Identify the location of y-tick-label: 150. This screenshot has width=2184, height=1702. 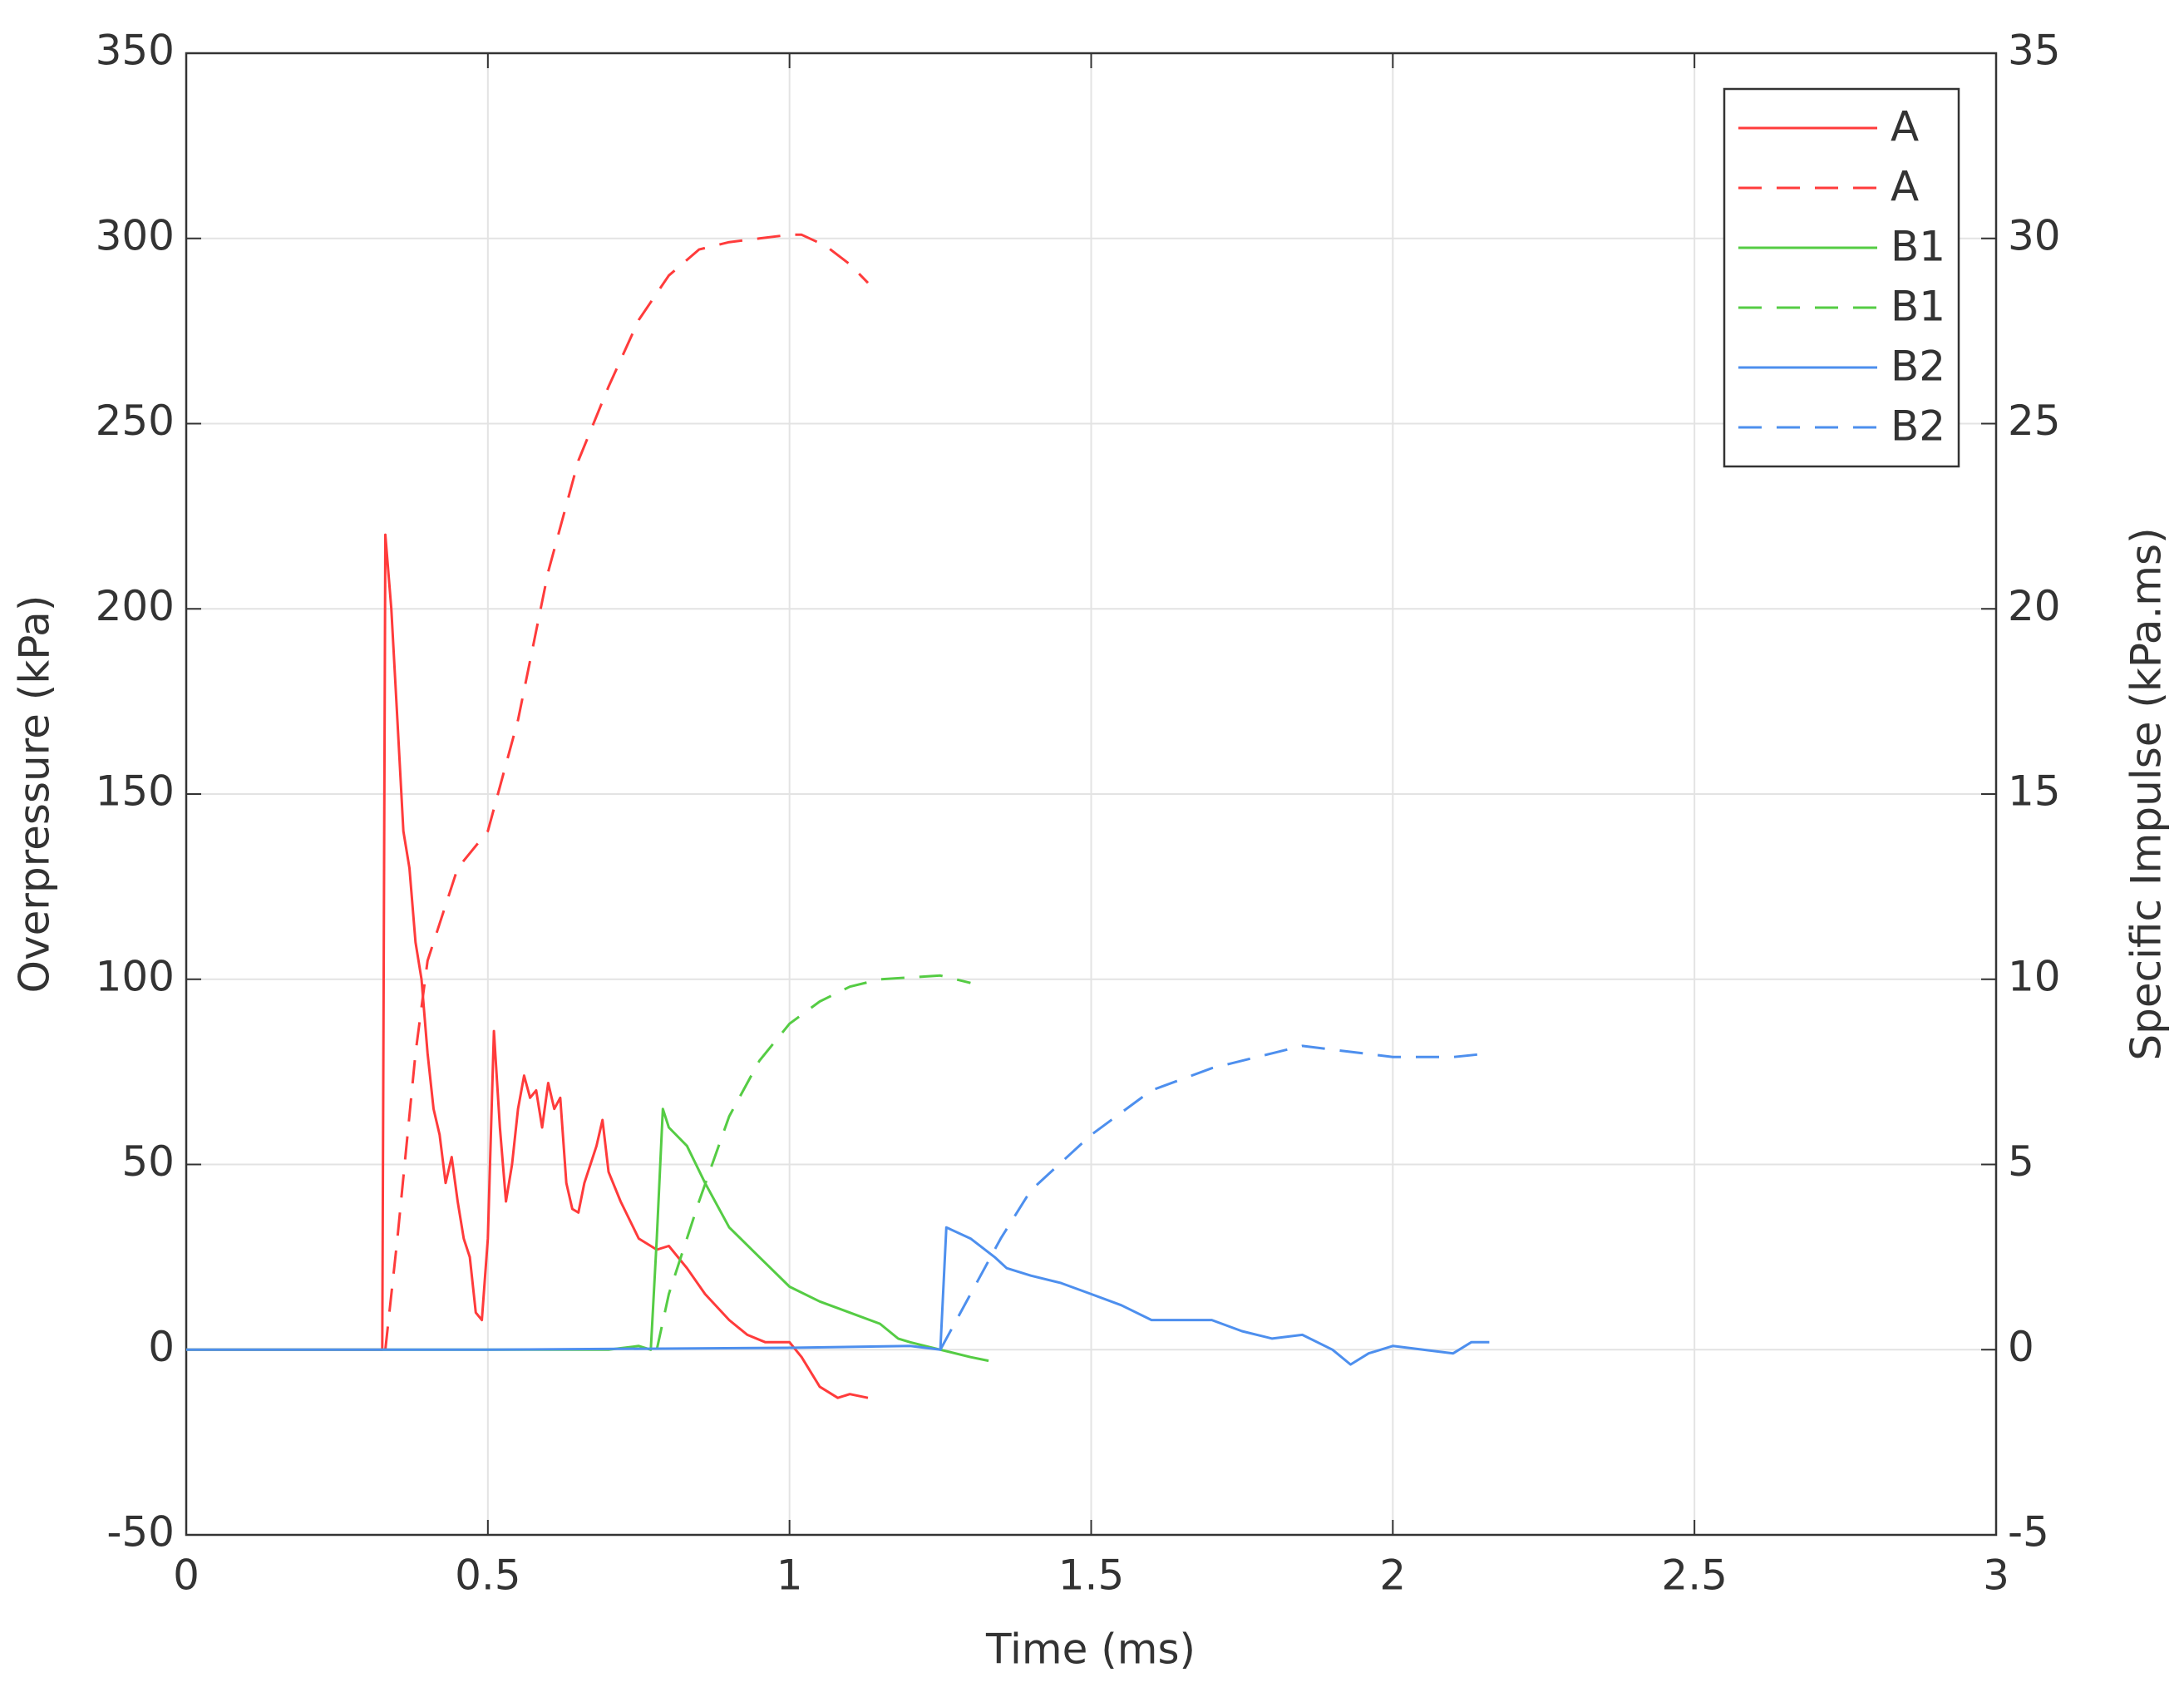
(135, 791).